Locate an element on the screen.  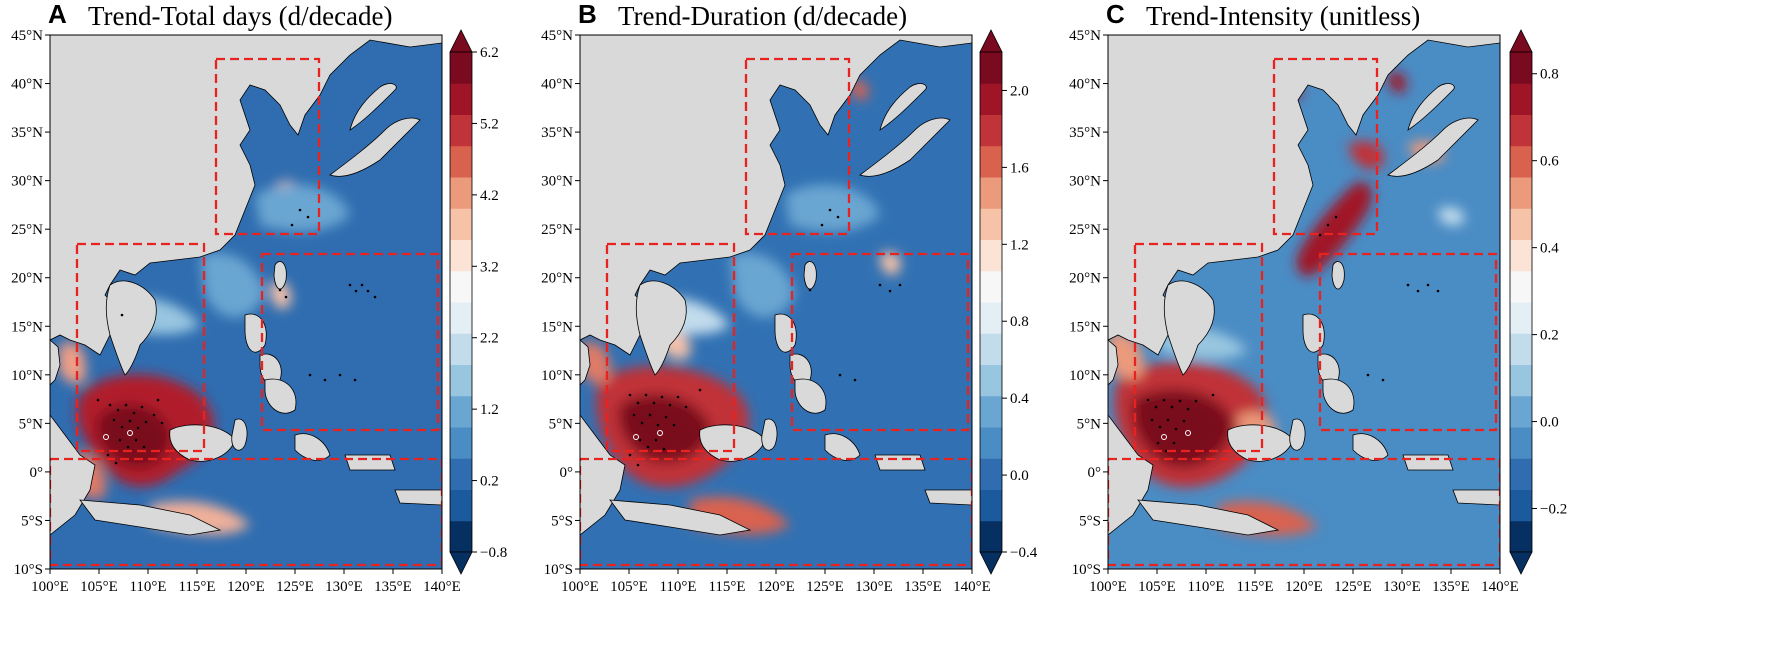
colorbar-tick-label: 0.6 is located at coordinates (1549, 162).